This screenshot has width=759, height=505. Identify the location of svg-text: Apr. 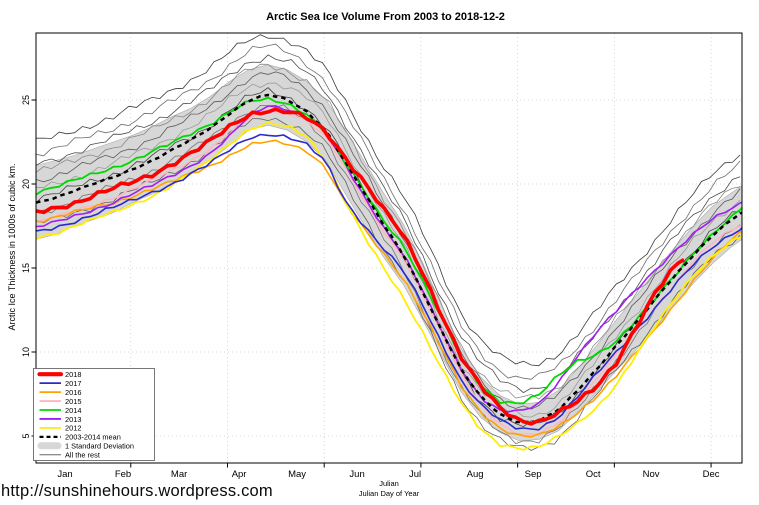
(239, 474).